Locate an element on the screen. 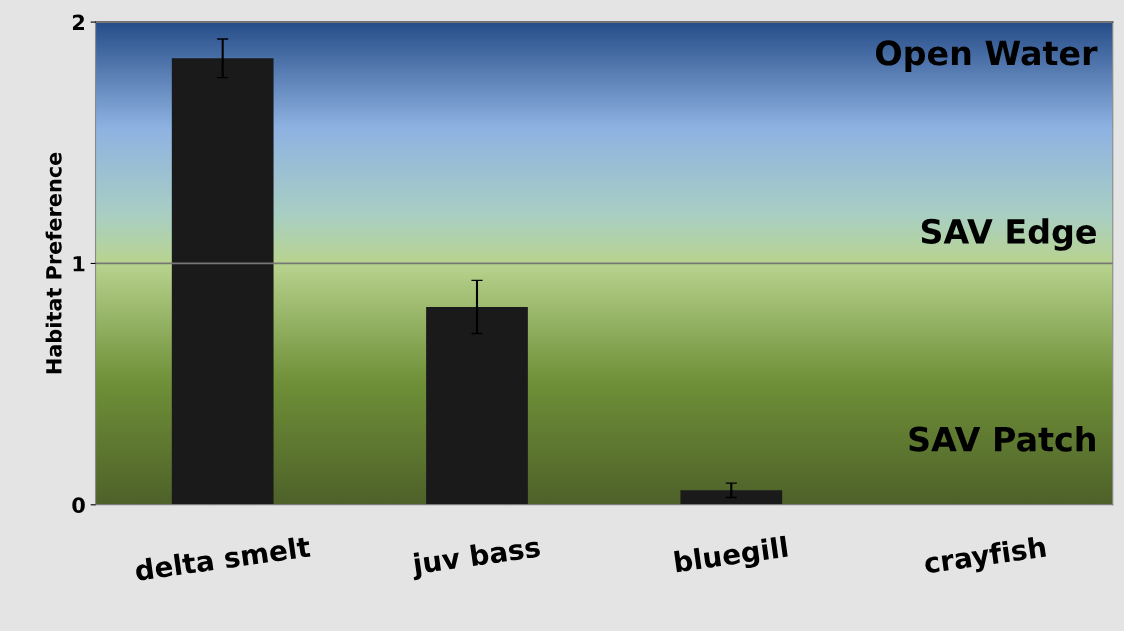 Image resolution: width=1124 pixels, height=631 pixels. y-tick-label: 0 is located at coordinates (78, 505).